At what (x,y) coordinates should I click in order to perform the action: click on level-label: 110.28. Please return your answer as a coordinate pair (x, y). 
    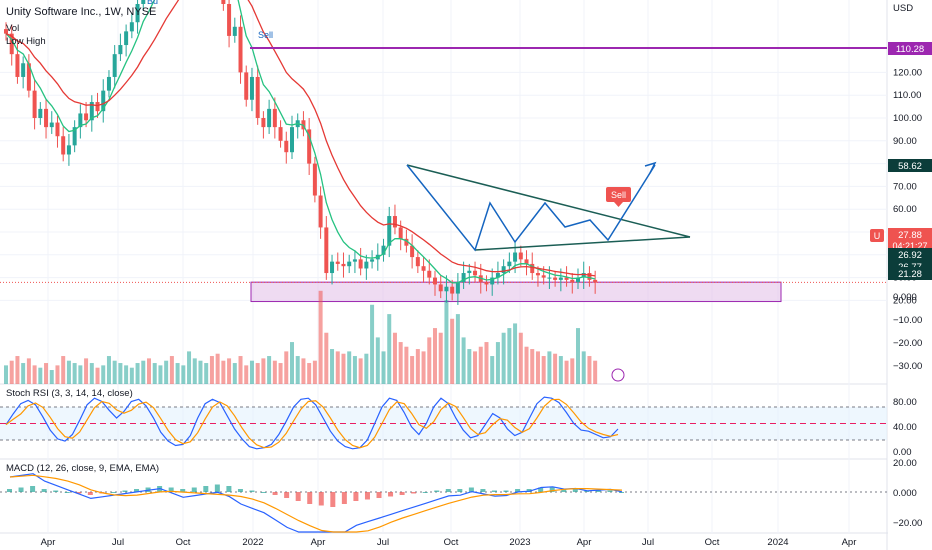
    Looking at the image, I should click on (910, 49).